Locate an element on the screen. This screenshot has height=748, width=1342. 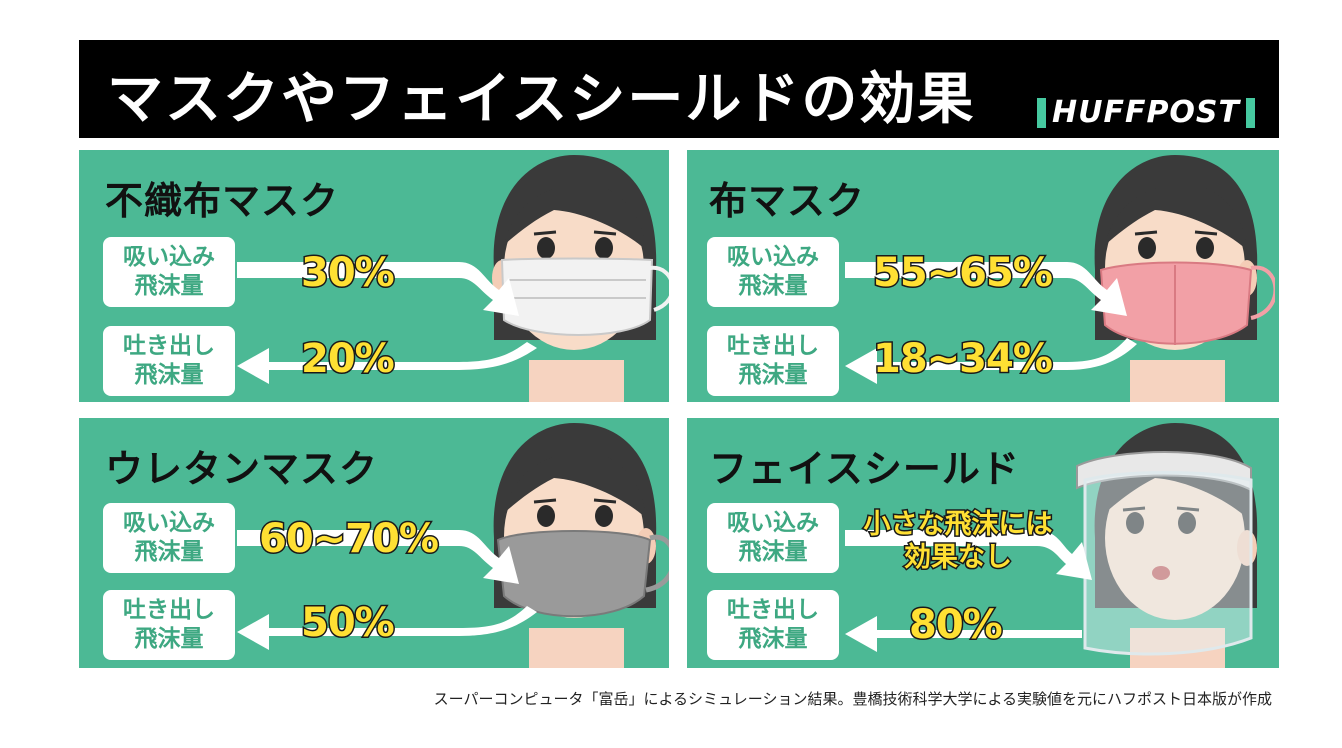
face-with-surgical-mask is located at coordinates (580, 278).